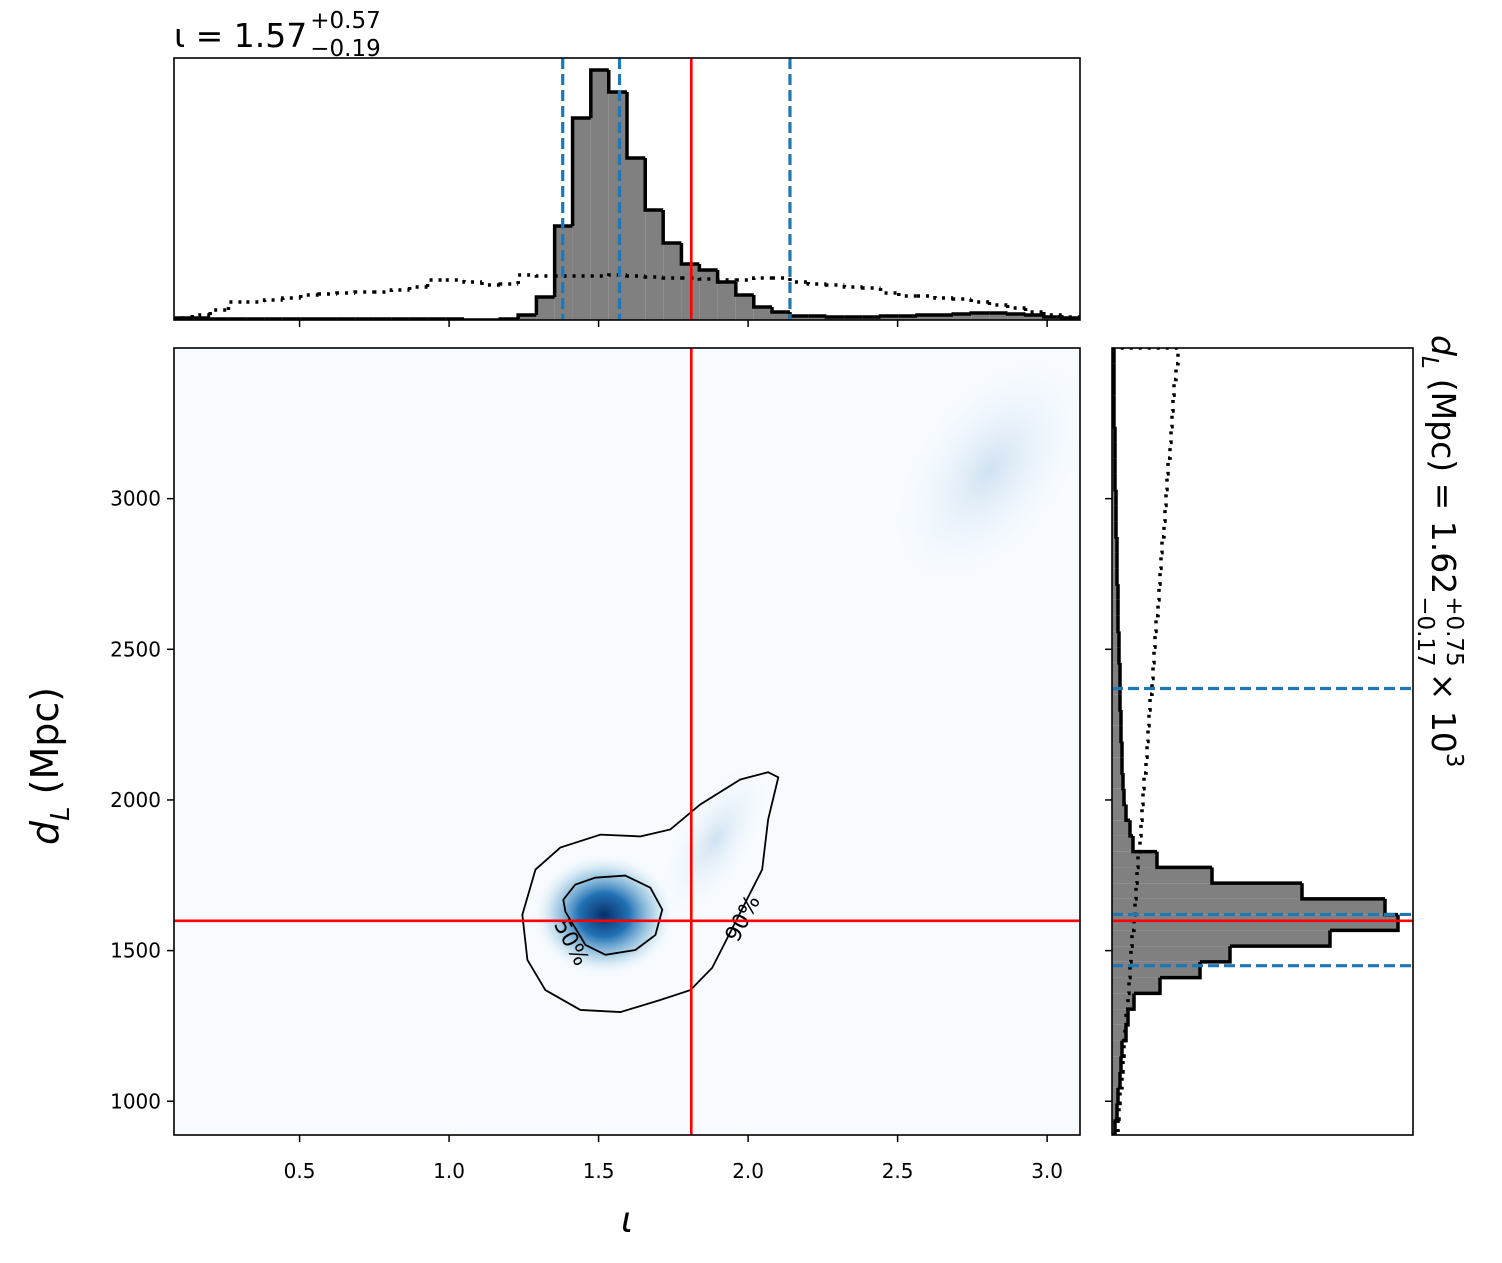 Image resolution: width=1502 pixels, height=1263 pixels. Describe the element at coordinates (1439, 551) in the screenshot. I see `right-title: dL (Mpc) = 1.62+0.75−0.17 × 103` at that location.